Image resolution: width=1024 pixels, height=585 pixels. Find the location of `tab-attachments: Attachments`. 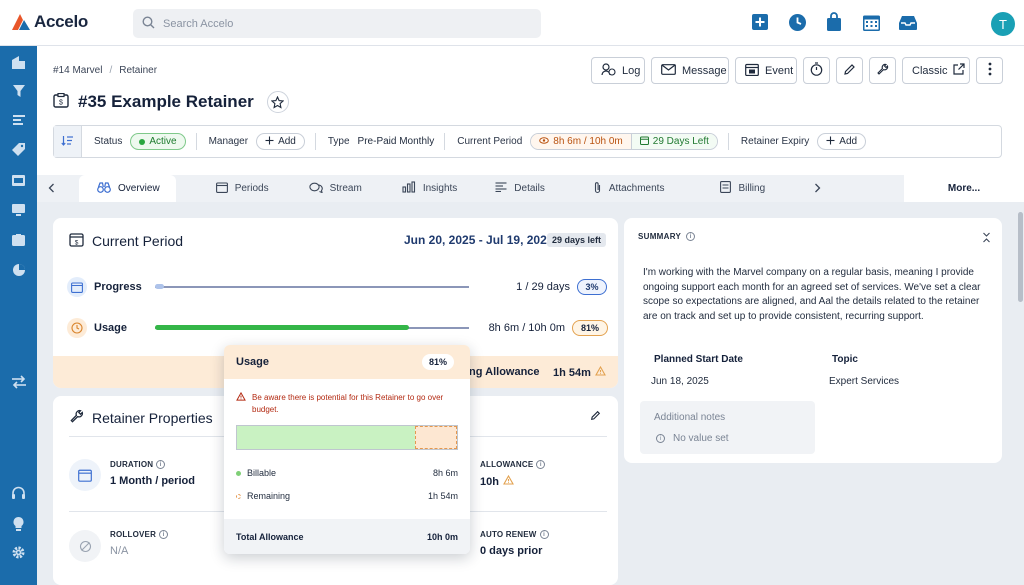

tab-attachments: Attachments is located at coordinates (625, 188).